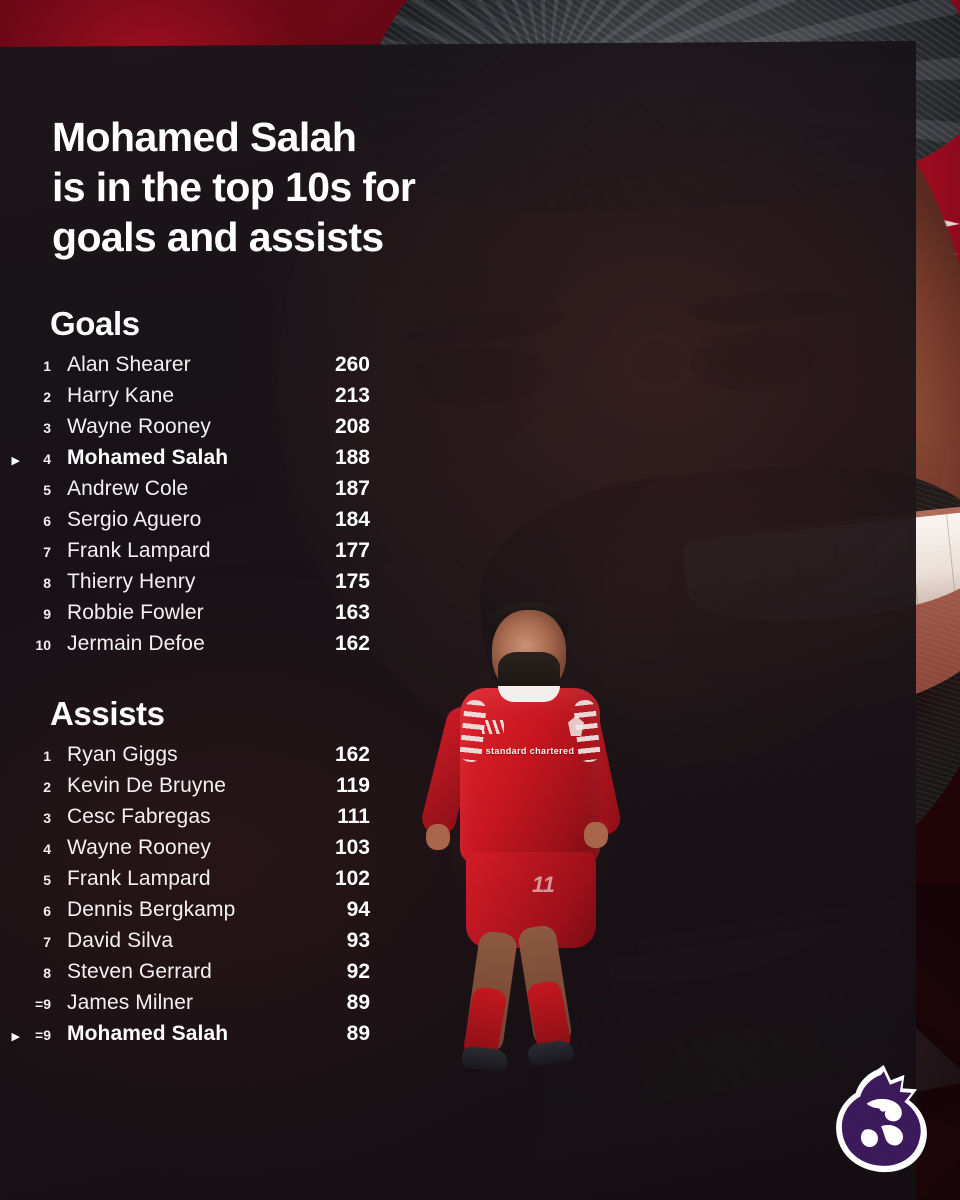 The width and height of the screenshot is (960, 1200). I want to click on adidas-logo-icon, so click(493, 727).